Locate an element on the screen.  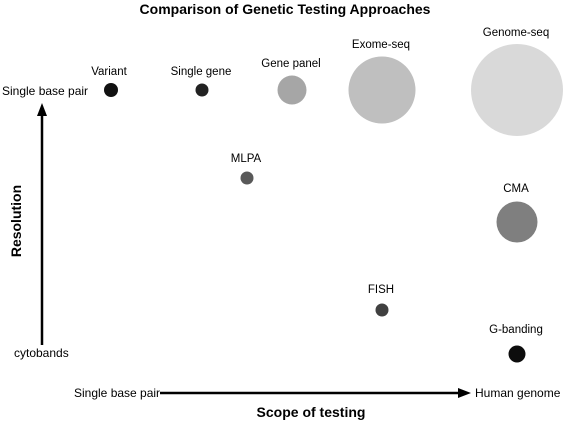
label-g-banding: G-banding is located at coordinates (516, 330).